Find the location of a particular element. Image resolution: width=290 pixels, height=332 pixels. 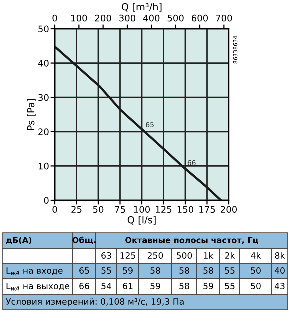

text: L$_{wA}$ на выходе is located at coordinates (38, 287).